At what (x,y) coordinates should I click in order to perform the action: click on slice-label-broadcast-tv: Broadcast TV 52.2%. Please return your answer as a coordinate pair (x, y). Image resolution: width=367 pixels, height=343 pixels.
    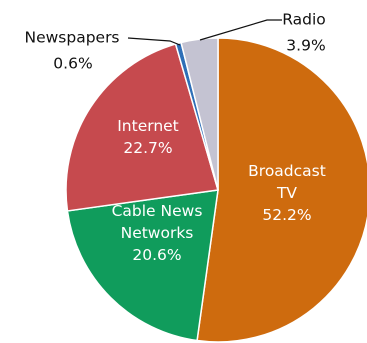
    Looking at the image, I should click on (287, 193).